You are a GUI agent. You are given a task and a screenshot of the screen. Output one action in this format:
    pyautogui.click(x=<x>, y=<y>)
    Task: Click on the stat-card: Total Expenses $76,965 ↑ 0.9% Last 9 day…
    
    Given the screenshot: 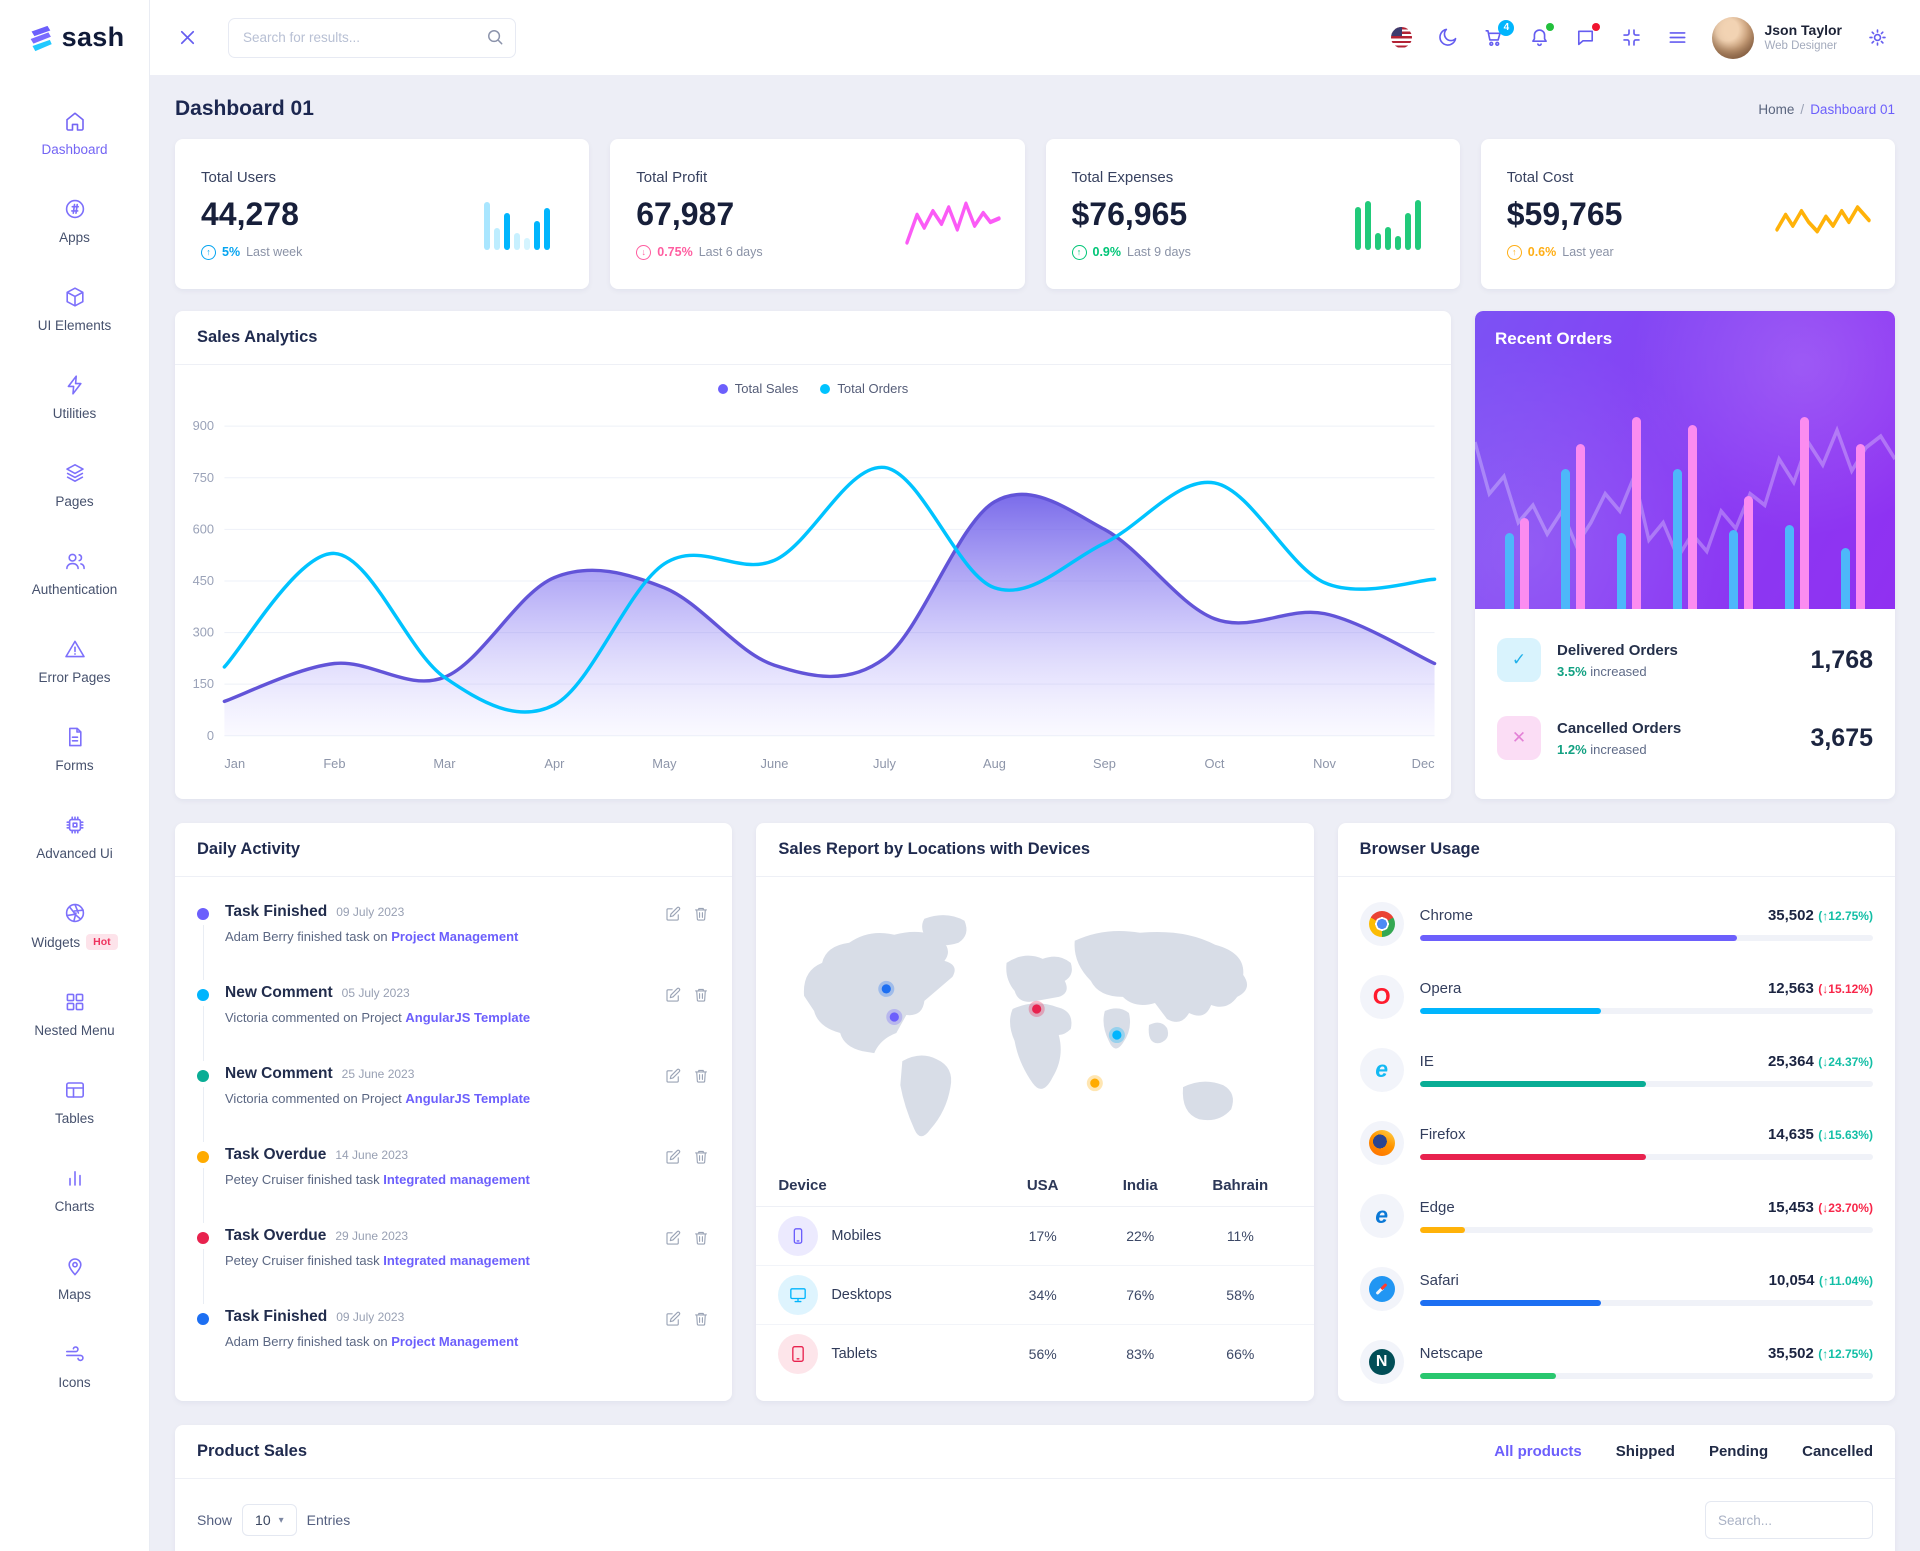 What is the action you would take?
    pyautogui.click(x=1252, y=214)
    